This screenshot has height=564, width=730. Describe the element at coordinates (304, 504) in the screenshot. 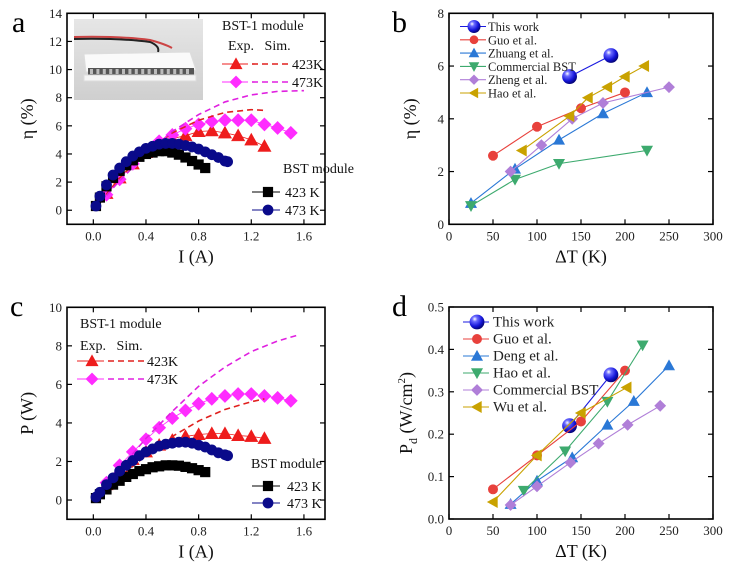

I see `legend-label: 473 K` at that location.